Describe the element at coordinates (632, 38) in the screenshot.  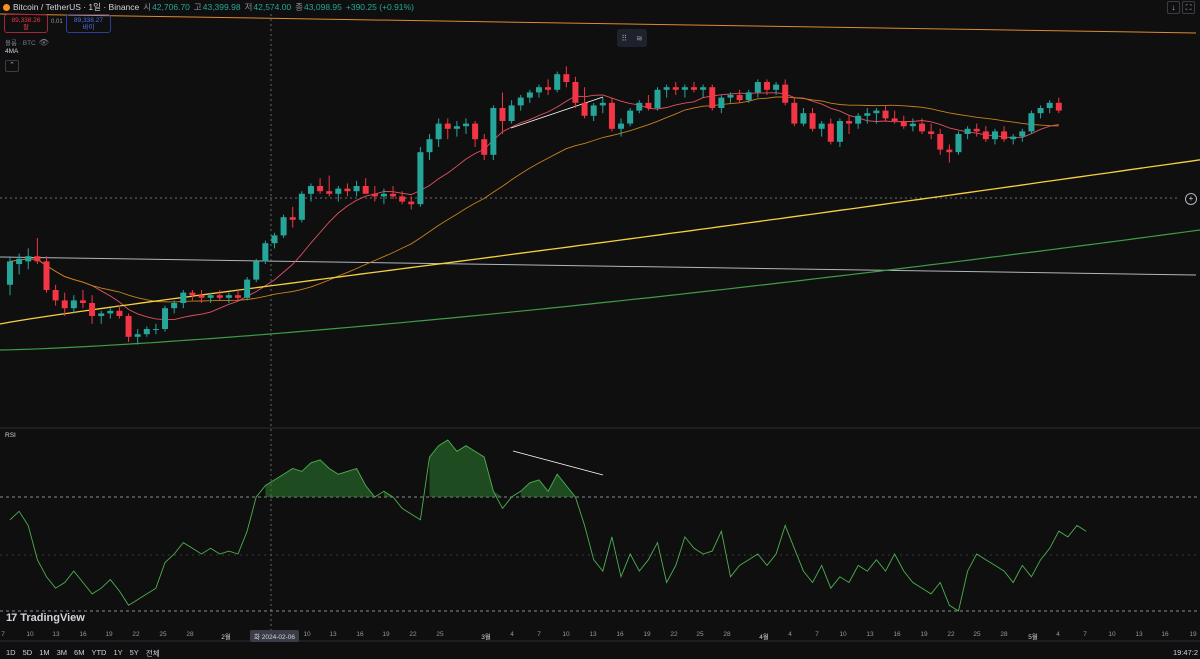
I see `drawing-toolbar: ⠿ ≋` at that location.